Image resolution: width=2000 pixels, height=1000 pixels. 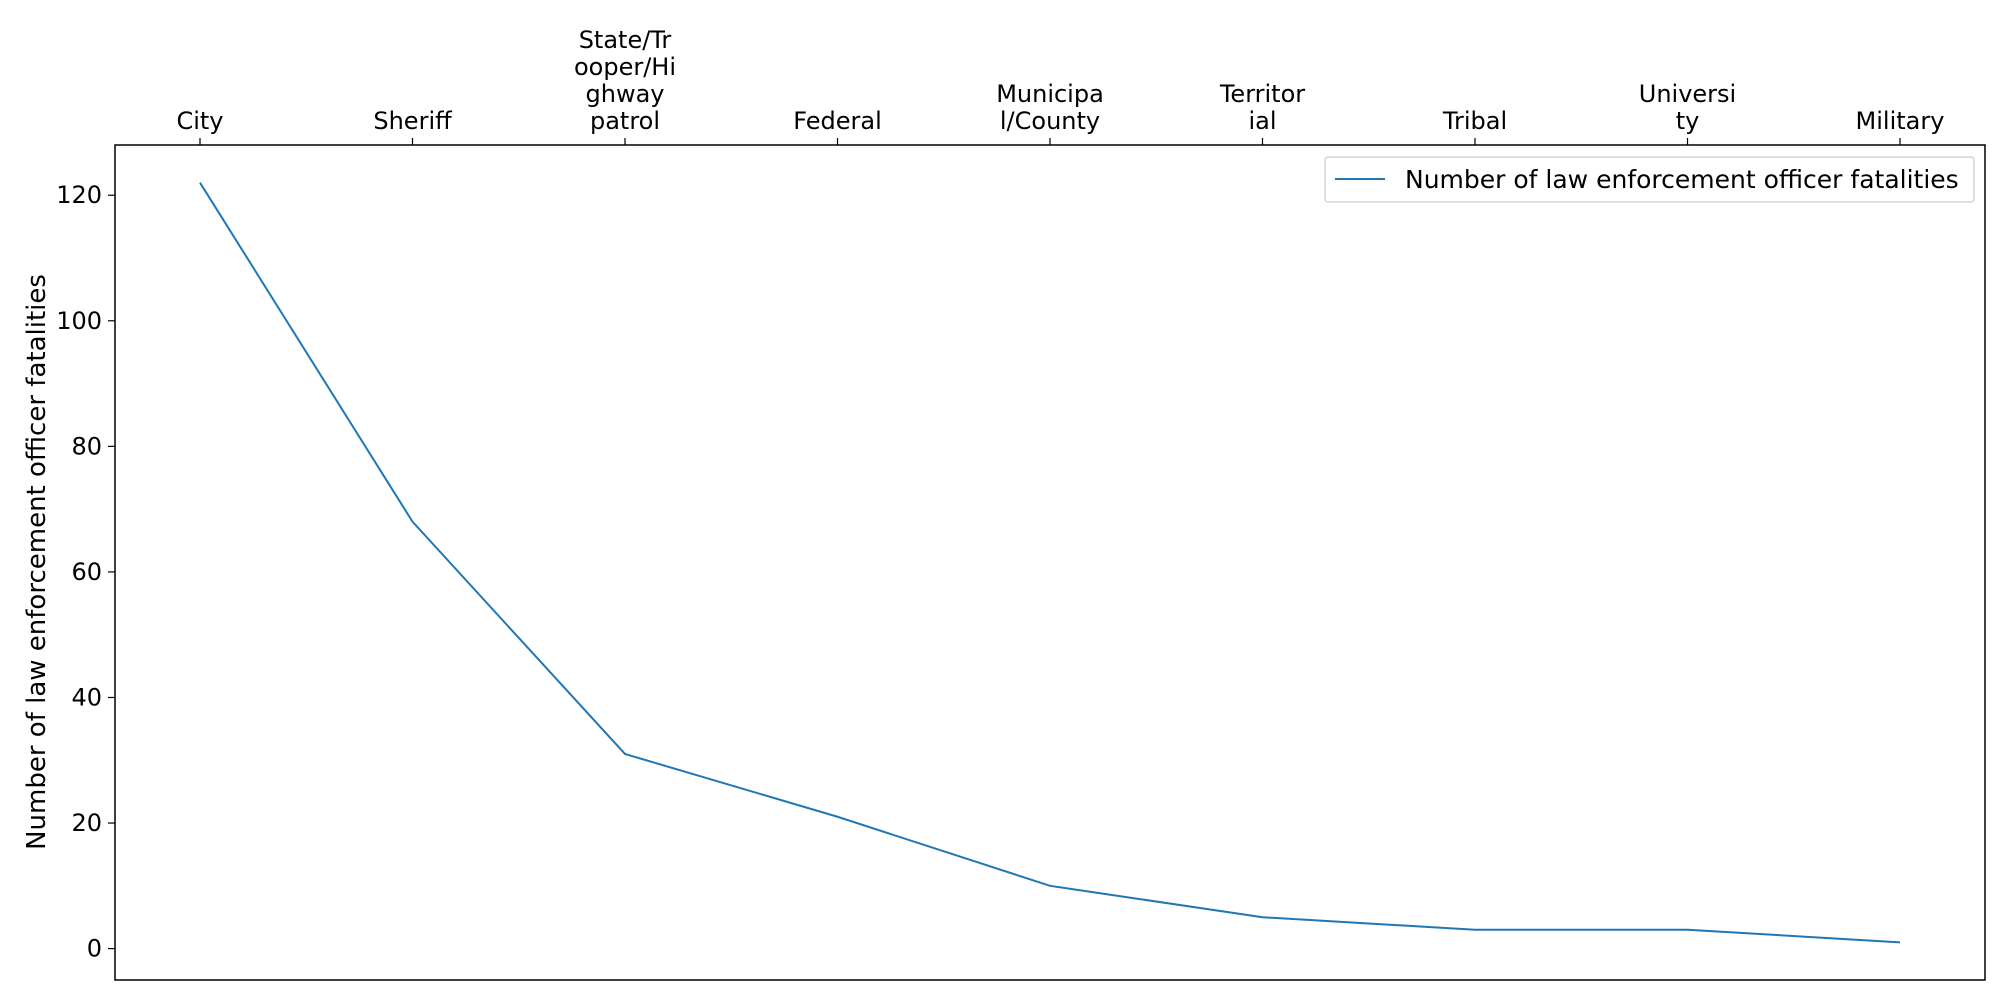 I want to click on x-tick-label: Territor ial, so click(x=1262, y=107).